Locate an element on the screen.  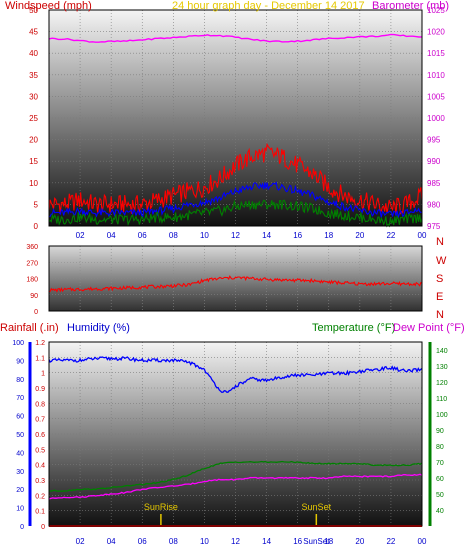
humidity-axis-label: Humidity (%) is located at coordinates (98, 328).